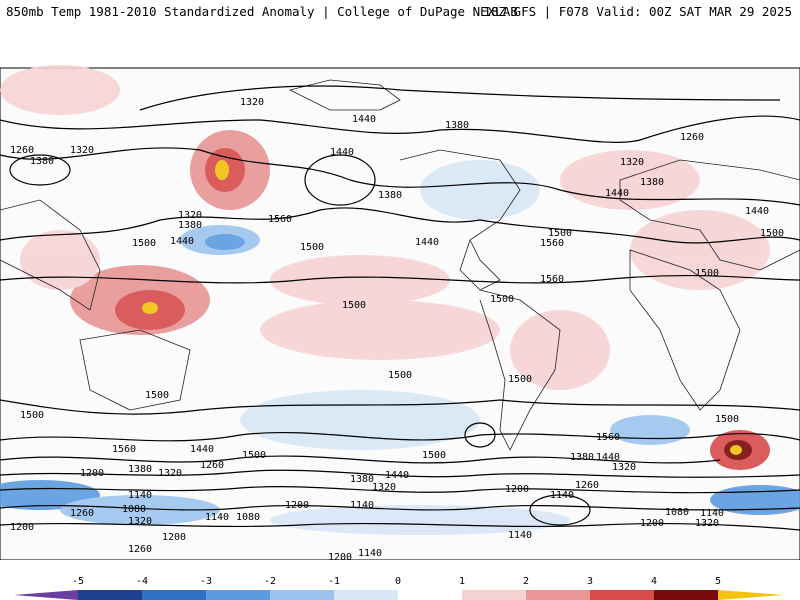 This screenshot has width=800, height=600. I want to click on colorbar-segments, so click(399, 595).